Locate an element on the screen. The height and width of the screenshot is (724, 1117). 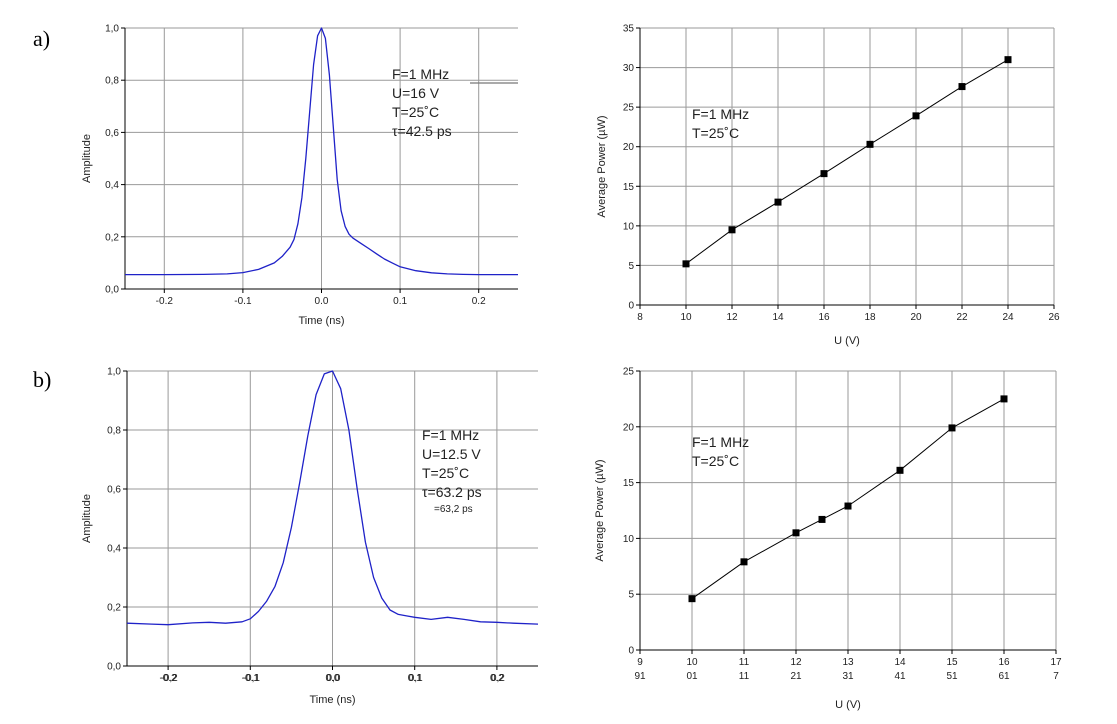
panel-label-b: b) is located at coordinates (42, 379).